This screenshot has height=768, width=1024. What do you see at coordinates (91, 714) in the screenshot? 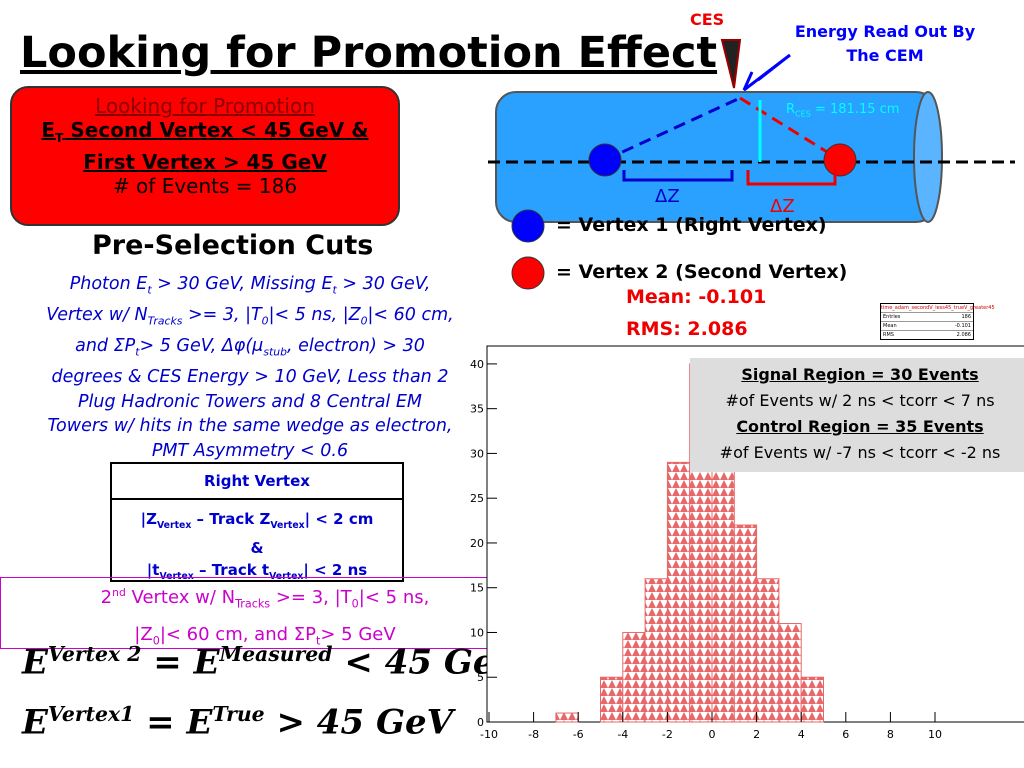
I see `superscript: Vertex1` at bounding box center [91, 714].